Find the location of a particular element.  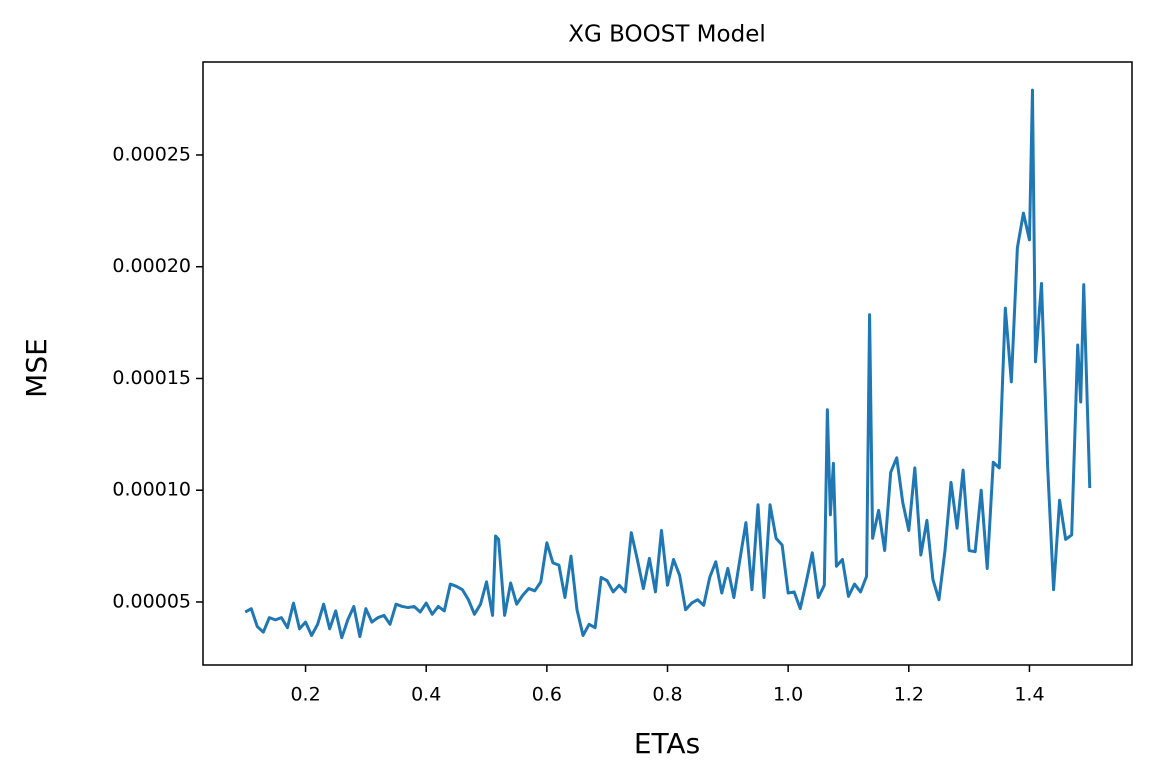

y-tick-label: 0.00025 is located at coordinates (151, 154).